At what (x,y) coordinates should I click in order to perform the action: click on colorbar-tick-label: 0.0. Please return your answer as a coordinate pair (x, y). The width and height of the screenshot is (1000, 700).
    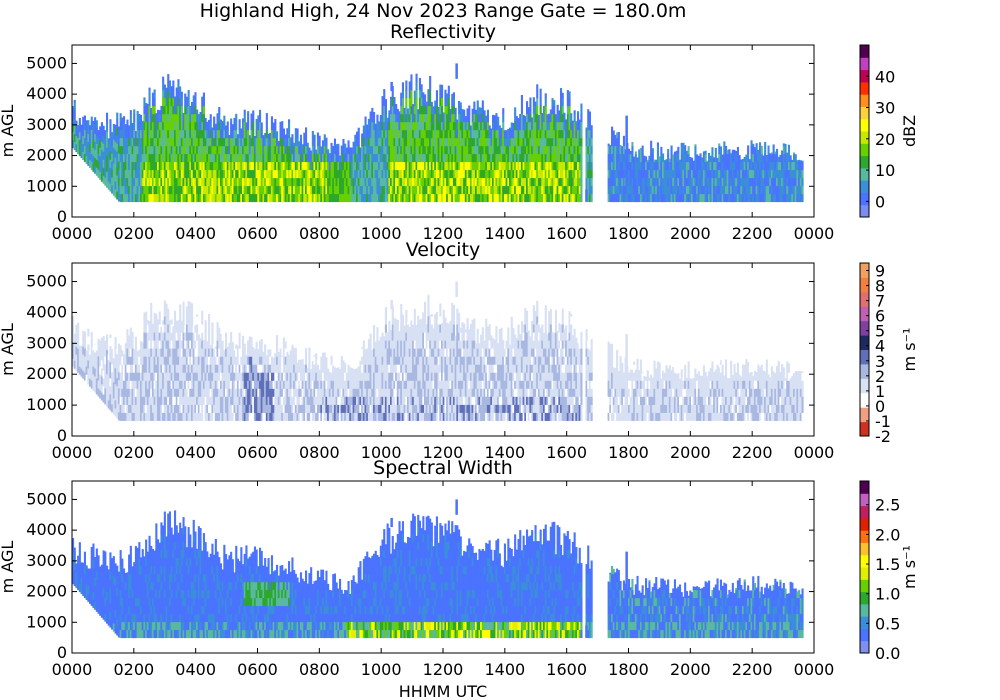
    Looking at the image, I should click on (887, 653).